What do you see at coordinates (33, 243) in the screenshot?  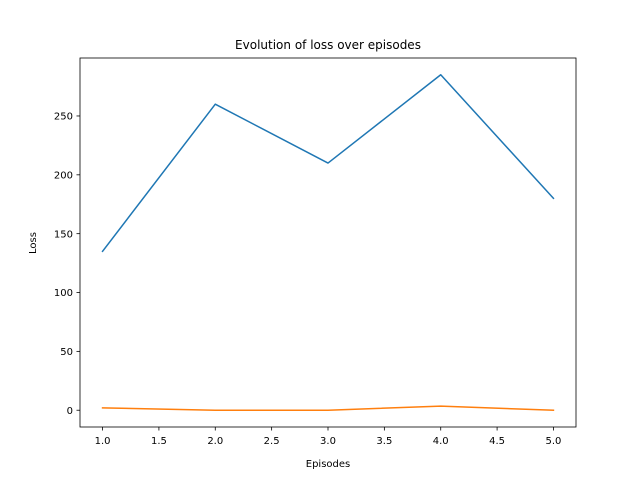 I see `y-axis-label: Loss` at bounding box center [33, 243].